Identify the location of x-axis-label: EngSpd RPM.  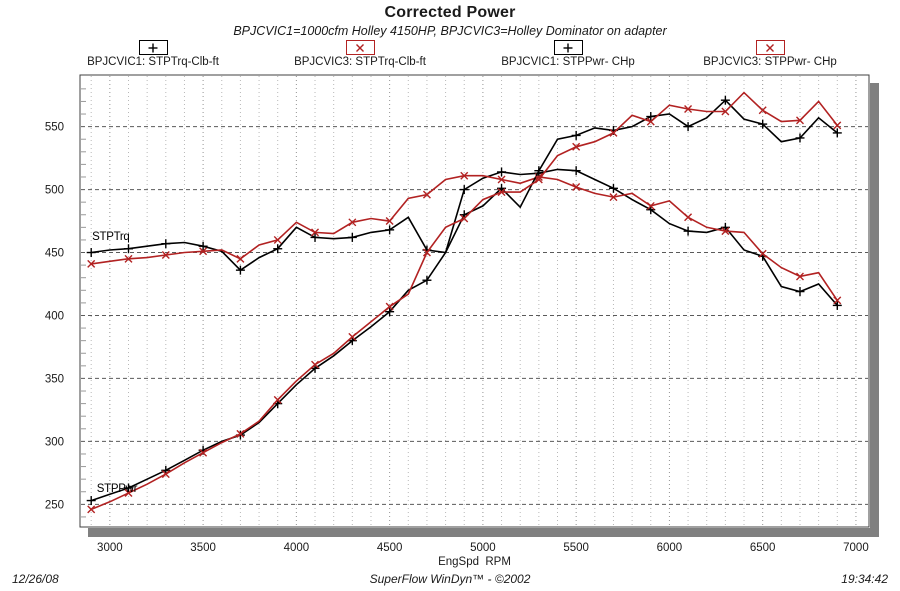
(474, 562).